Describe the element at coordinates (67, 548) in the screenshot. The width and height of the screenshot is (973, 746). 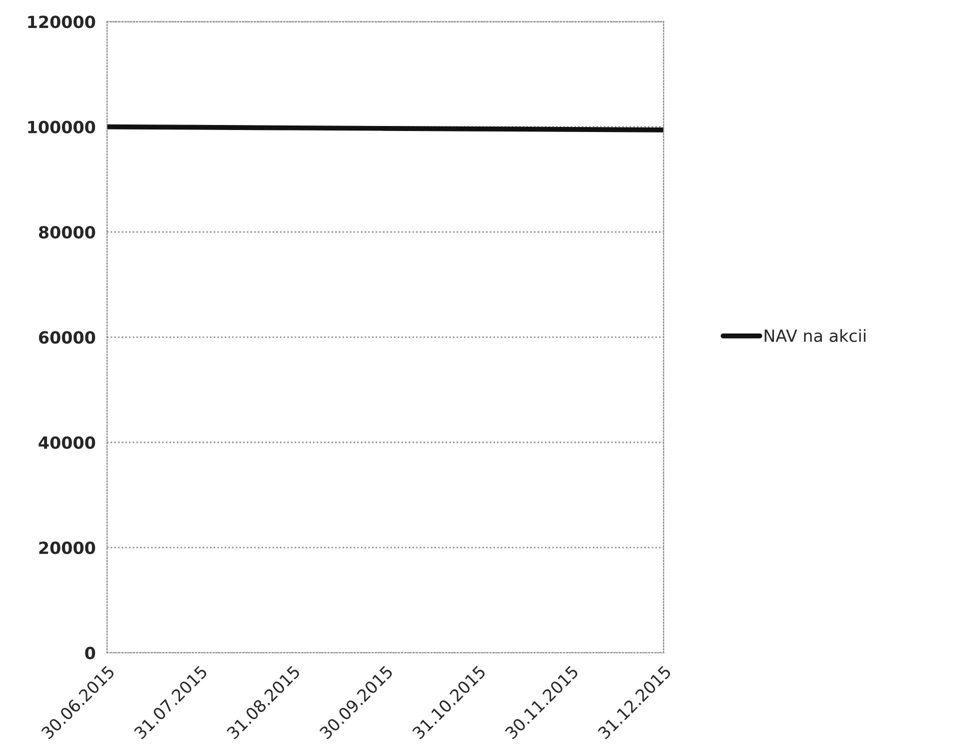
I see `y-tick-label: 20000` at that location.